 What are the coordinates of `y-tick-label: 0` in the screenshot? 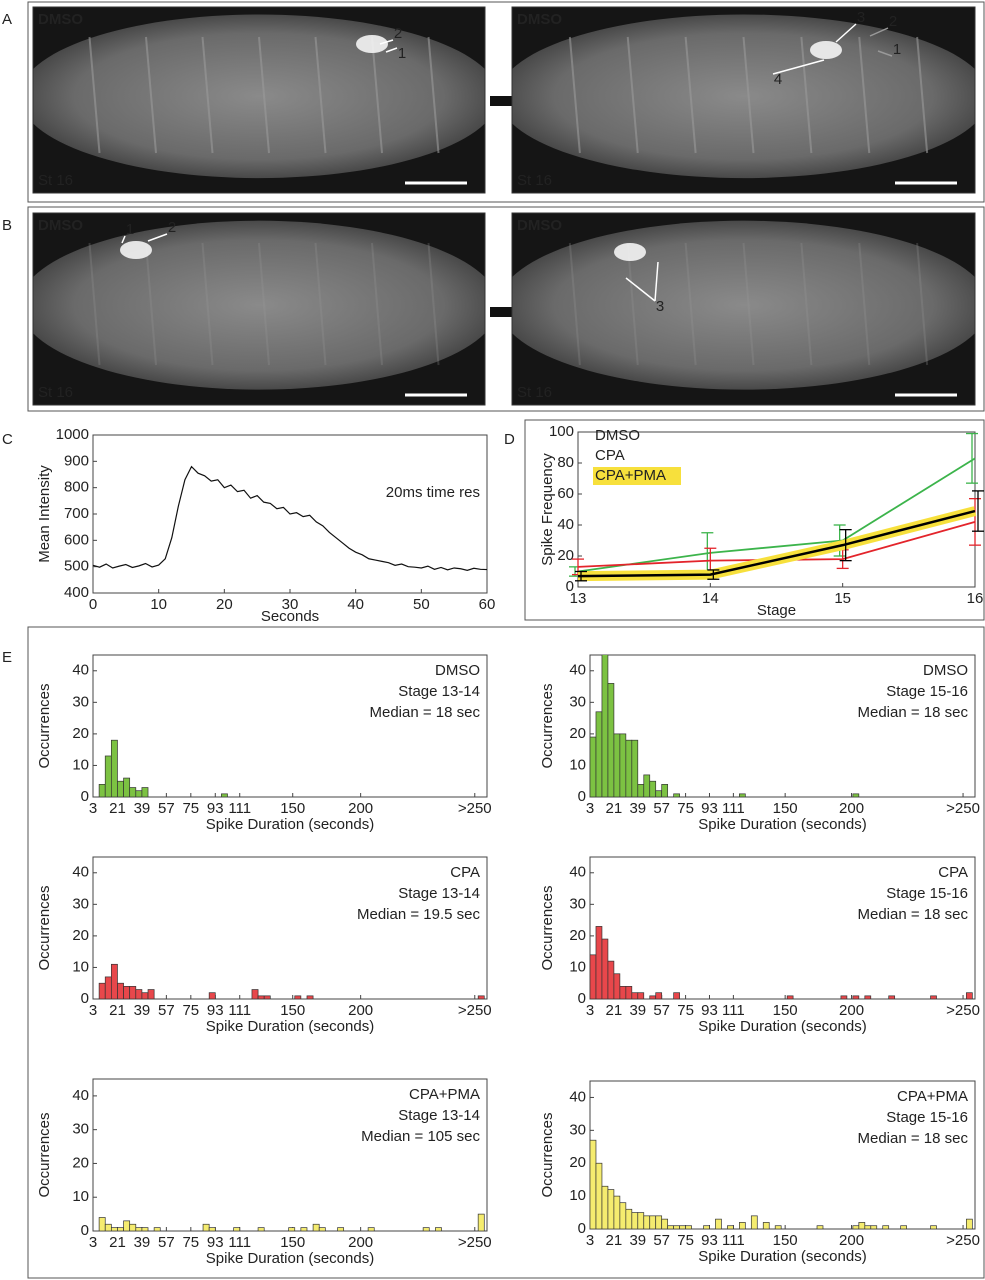 It's located at (582, 796).